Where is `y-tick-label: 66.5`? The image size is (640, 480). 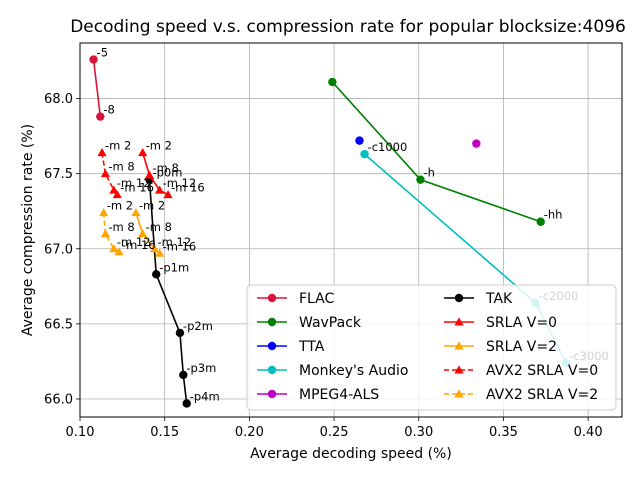
y-tick-label: 66.5 is located at coordinates (58, 324).